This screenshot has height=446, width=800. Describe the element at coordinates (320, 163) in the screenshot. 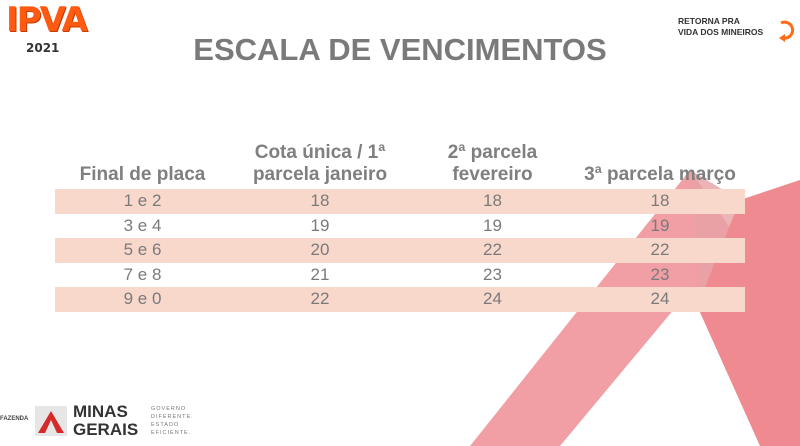

I see `column-header: Cota única / 1ª parcela janeiro` at that location.